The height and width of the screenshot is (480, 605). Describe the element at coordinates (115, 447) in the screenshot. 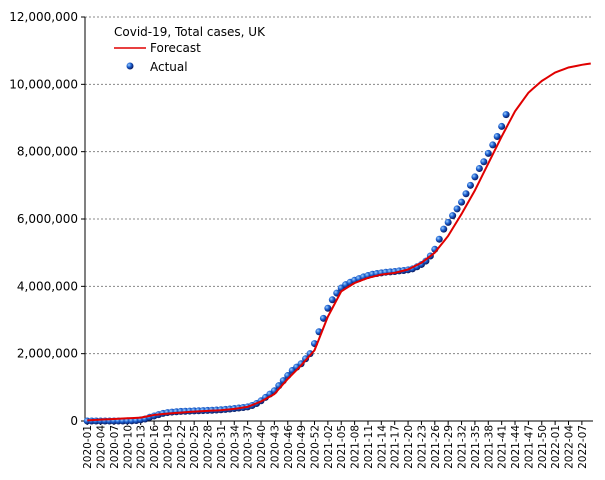

I see `x-tick-label: 2020-07` at that location.